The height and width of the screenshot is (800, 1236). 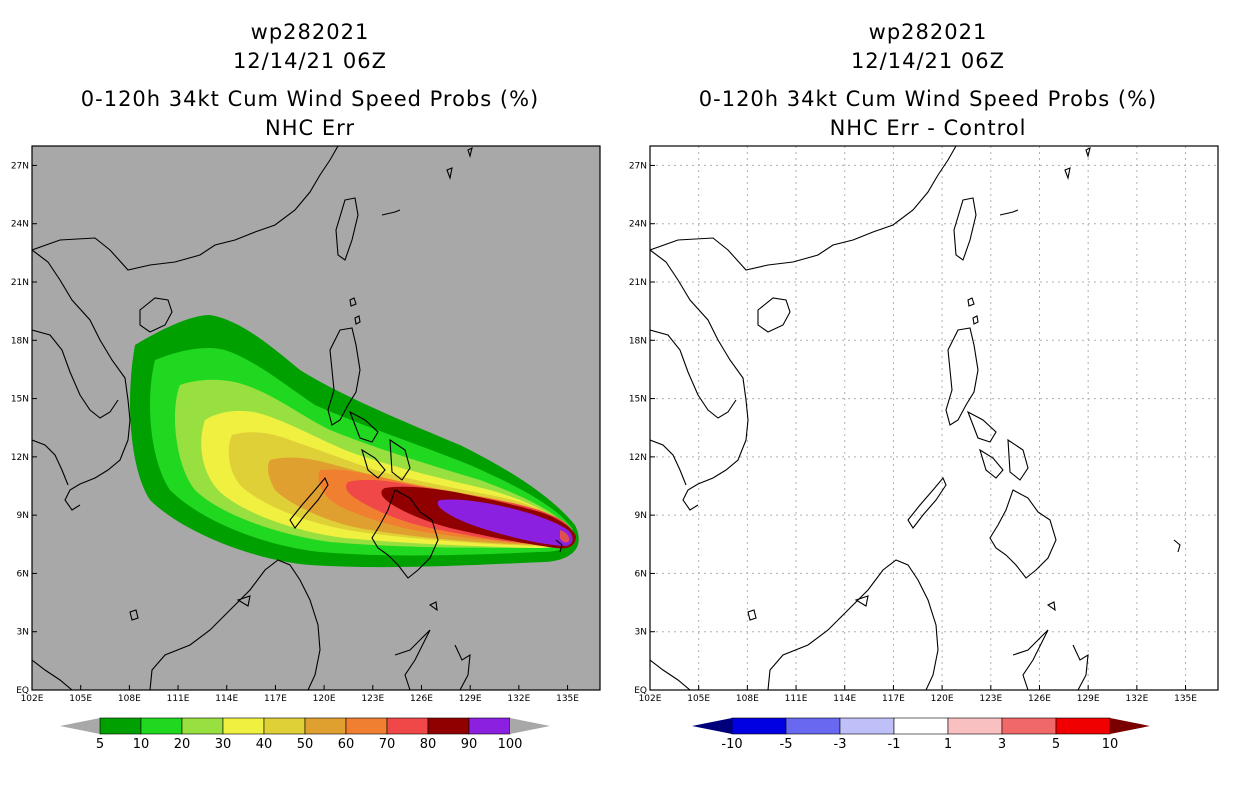 I want to click on right-colorbar: -10 -5 -3 -1 1 3 5 10, so click(x=921, y=734).